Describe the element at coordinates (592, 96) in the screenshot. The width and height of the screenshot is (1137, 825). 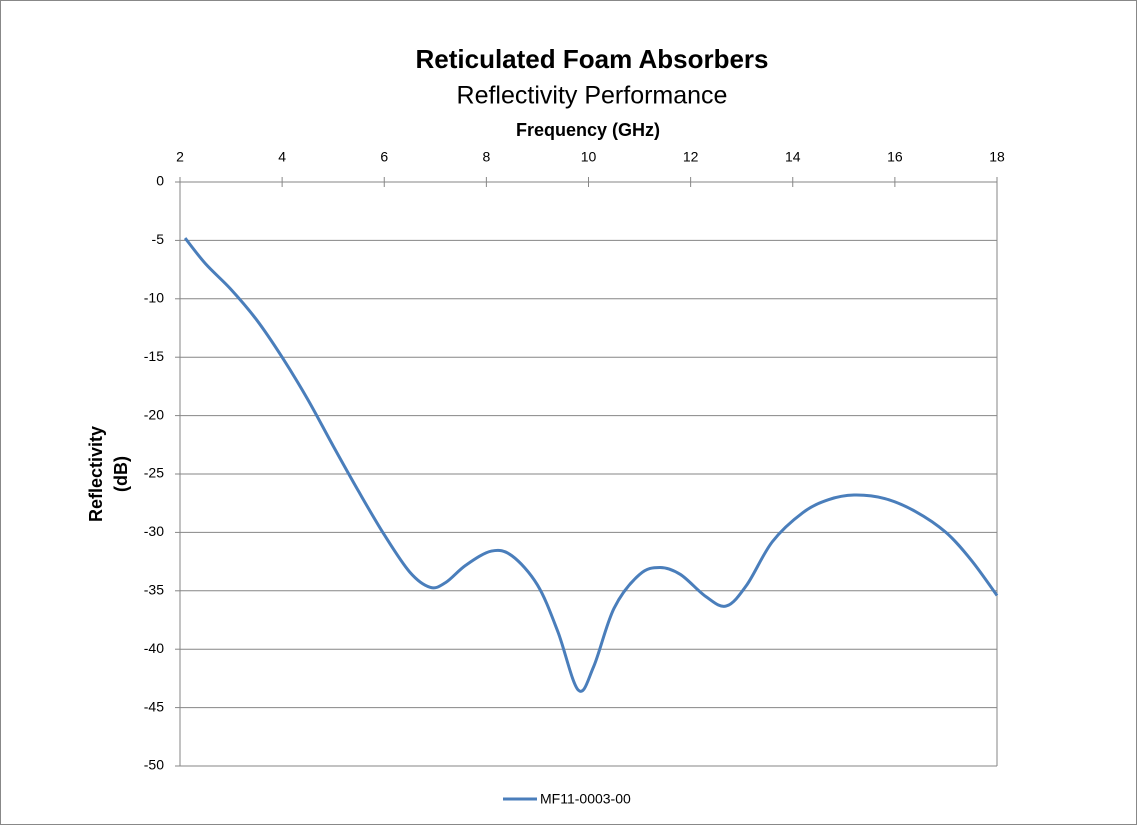
I see `chart-subtitle: Reflectivity Performance` at that location.